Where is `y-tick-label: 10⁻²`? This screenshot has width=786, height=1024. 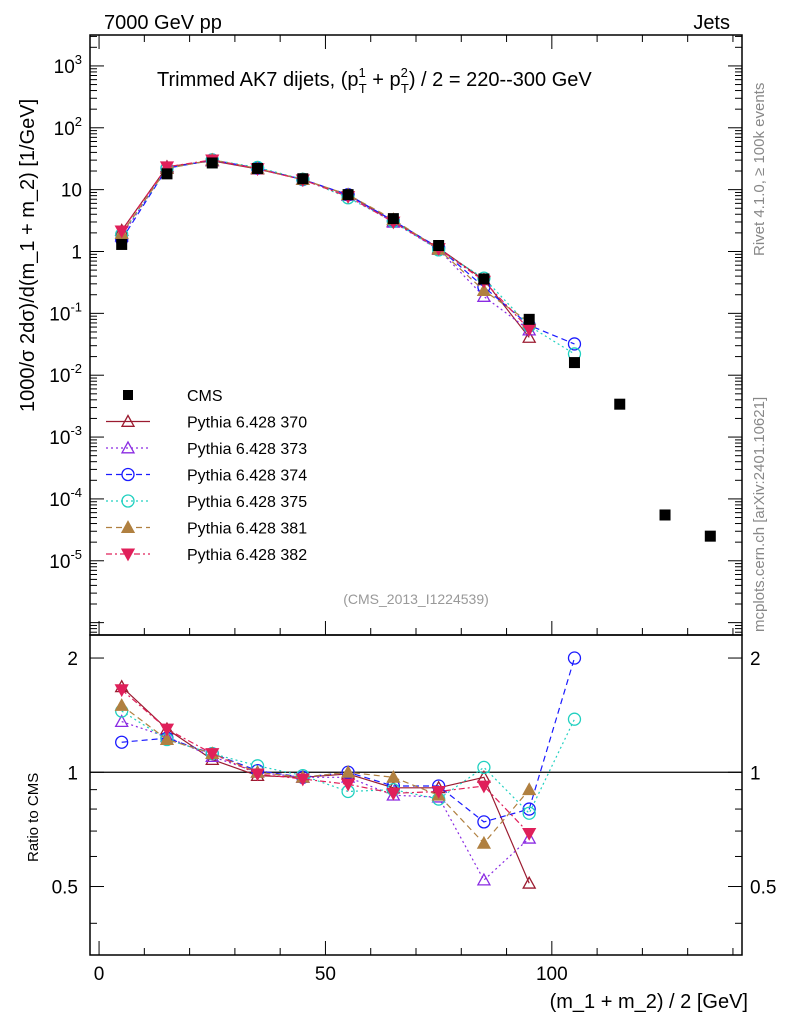
y-tick-label: 10⁻² is located at coordinates (65, 374).